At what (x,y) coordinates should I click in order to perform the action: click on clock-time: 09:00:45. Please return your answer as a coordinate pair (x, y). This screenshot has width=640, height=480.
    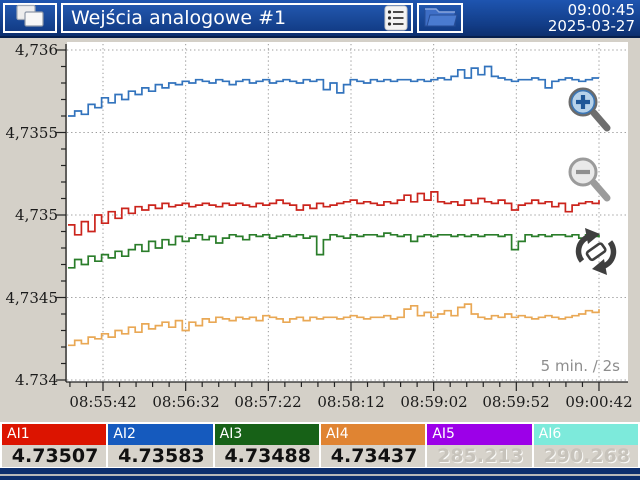
    Looking at the image, I should click on (601, 10).